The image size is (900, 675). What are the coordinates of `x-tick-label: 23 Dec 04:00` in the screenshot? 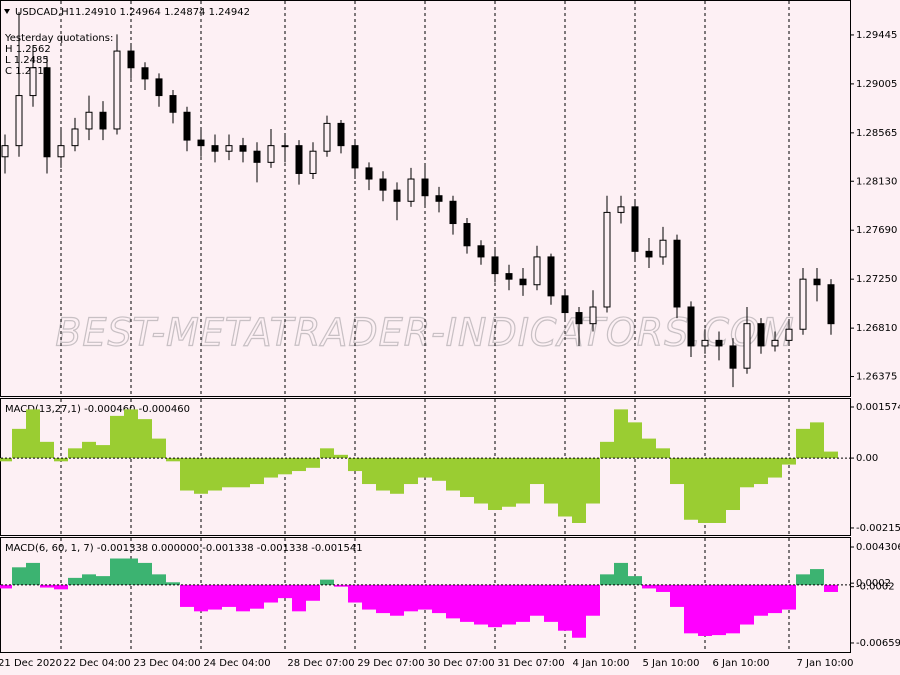 It's located at (166, 663).